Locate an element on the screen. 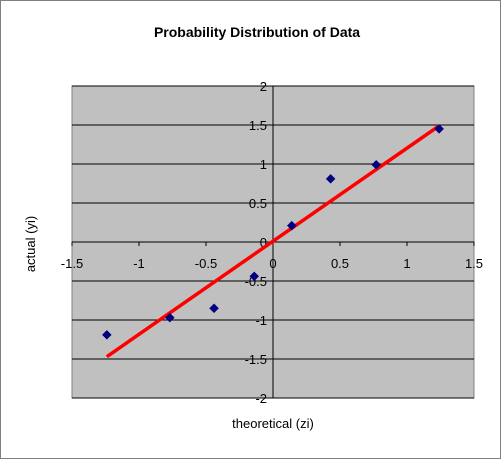 The image size is (501, 459). x-tick-label: 0 is located at coordinates (272, 263).